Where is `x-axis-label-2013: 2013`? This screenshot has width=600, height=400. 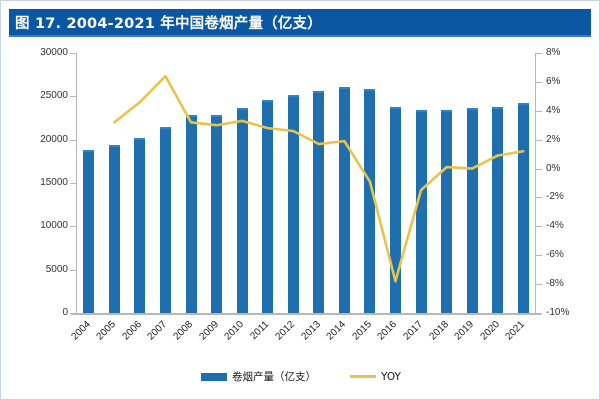
x-axis-label-2013: 2013 is located at coordinates (311, 331).